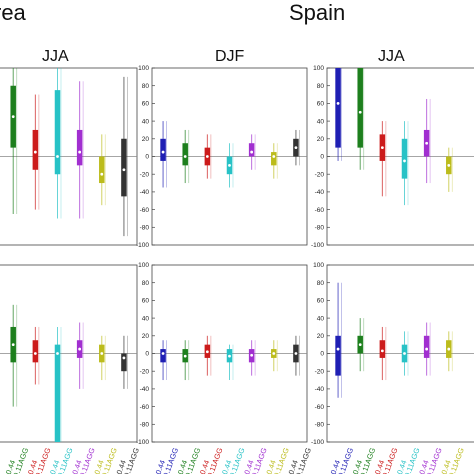 The width and height of the screenshot is (474, 474). What do you see at coordinates (452, 460) in the screenshot?
I see `x-label-yellow: 0.440.11AGG` at bounding box center [452, 460].